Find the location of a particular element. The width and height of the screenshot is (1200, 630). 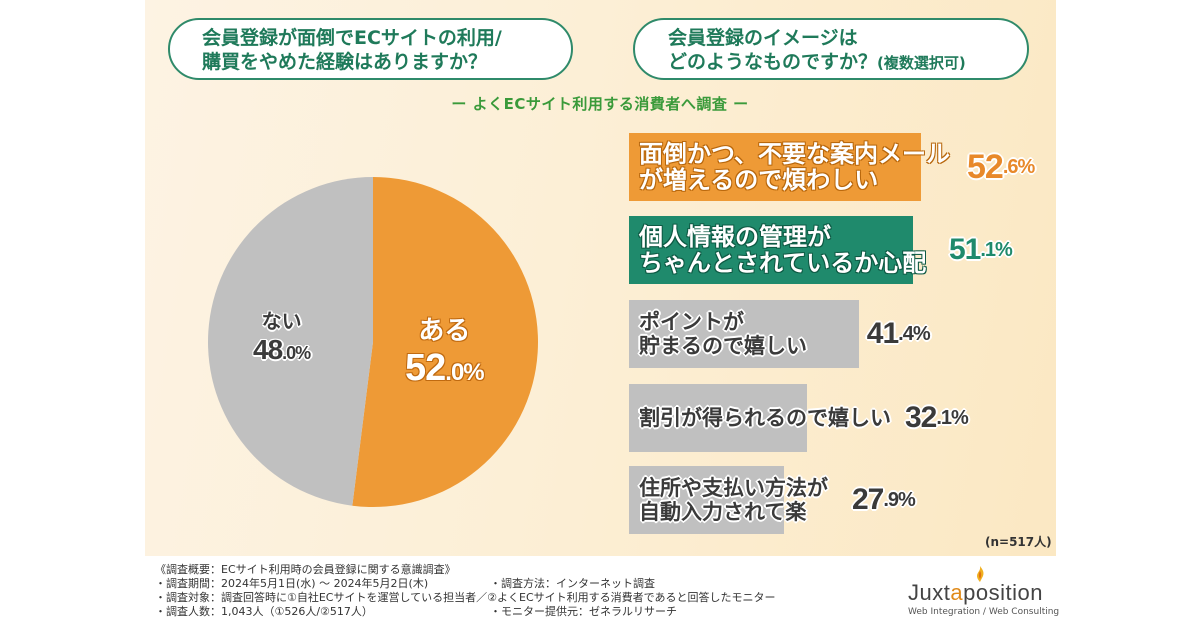

flame-icon is located at coordinates (980, 574).